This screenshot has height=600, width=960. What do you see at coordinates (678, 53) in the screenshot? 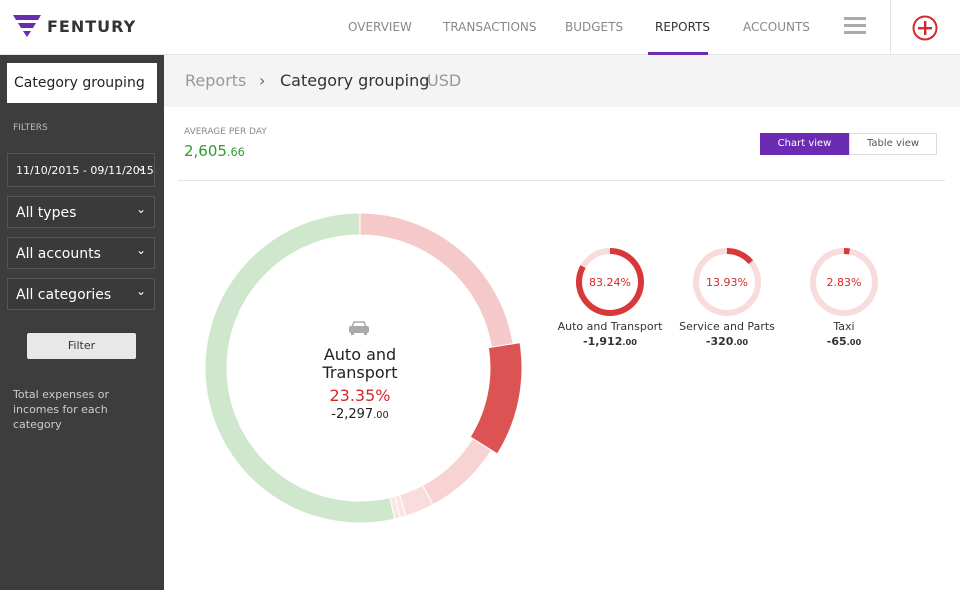
I see `active-underline` at bounding box center [678, 53].